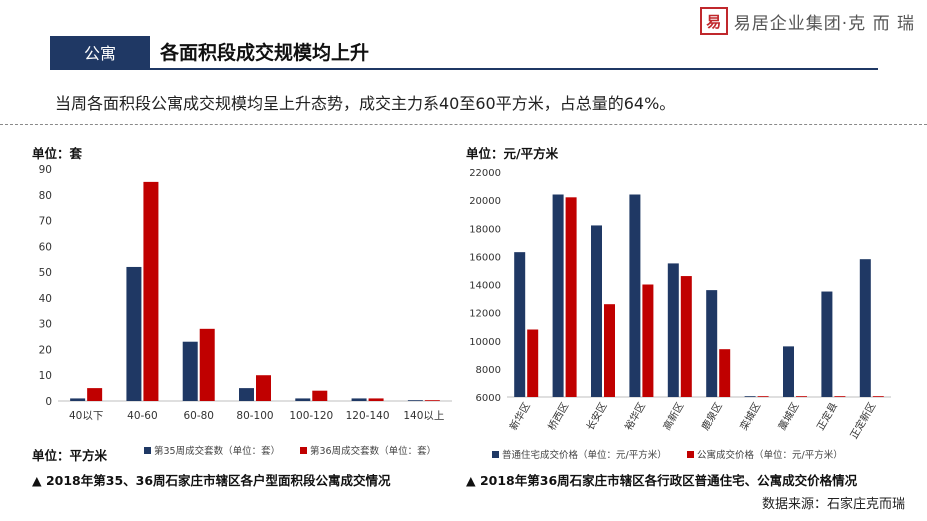  What do you see at coordinates (463, 124) in the screenshot?
I see `dashed-divider` at bounding box center [463, 124].